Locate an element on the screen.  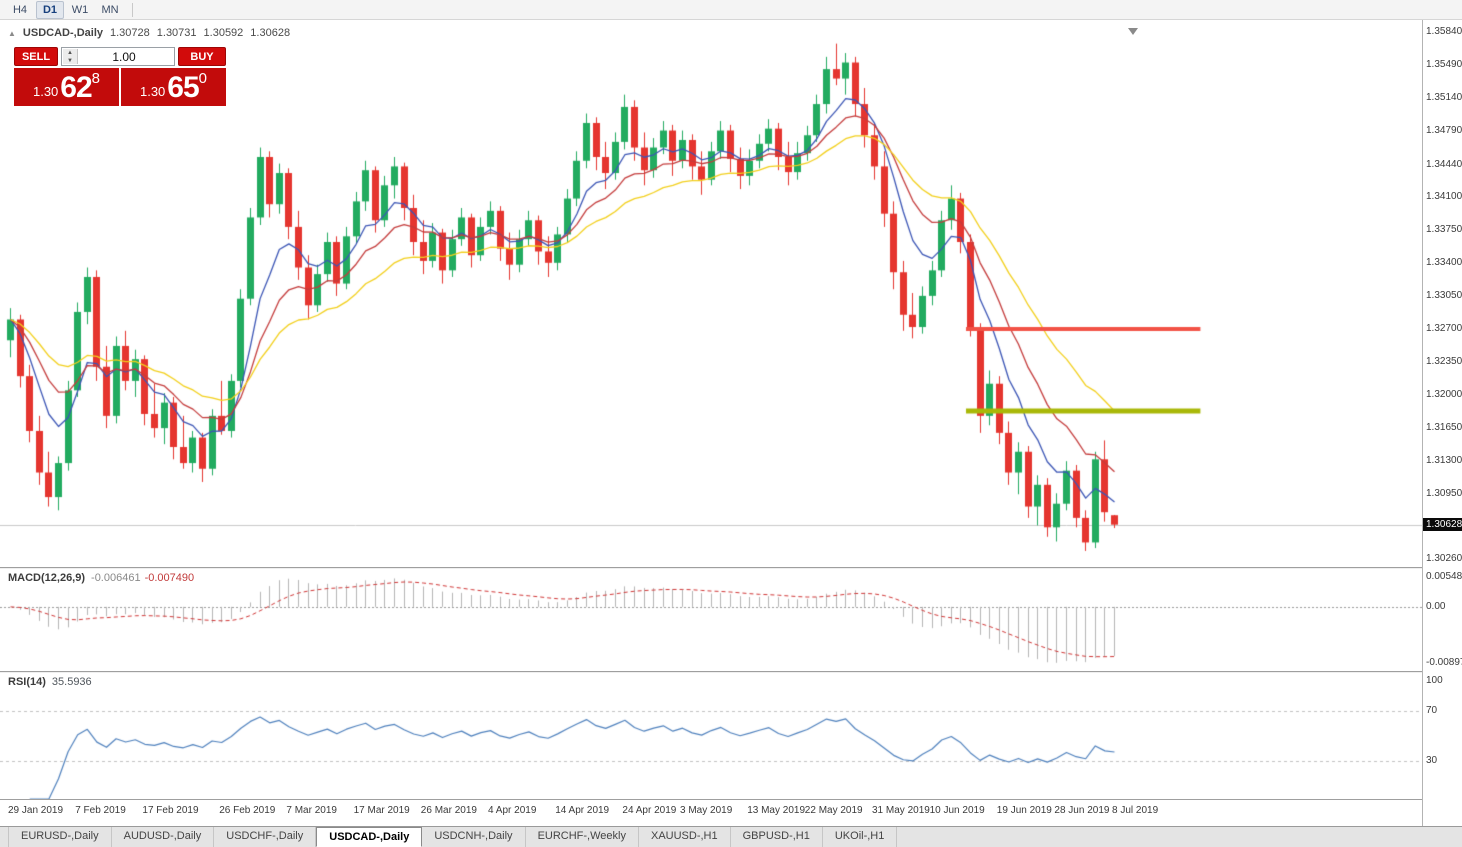
chart-tab-eurusd: EURUSD-,Daily is located at coordinates (60, 837).